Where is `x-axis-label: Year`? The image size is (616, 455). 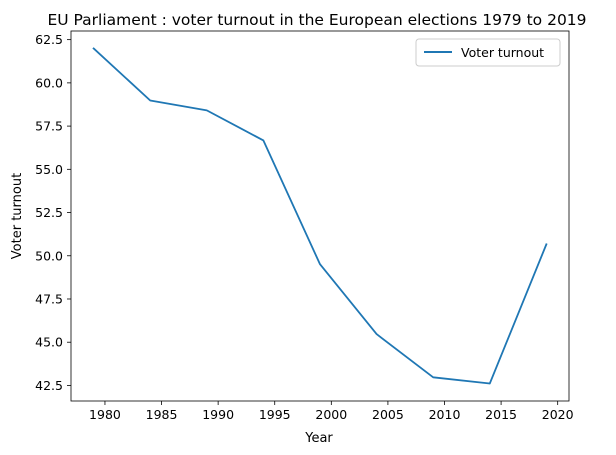 x-axis-label: Year is located at coordinates (318, 438).